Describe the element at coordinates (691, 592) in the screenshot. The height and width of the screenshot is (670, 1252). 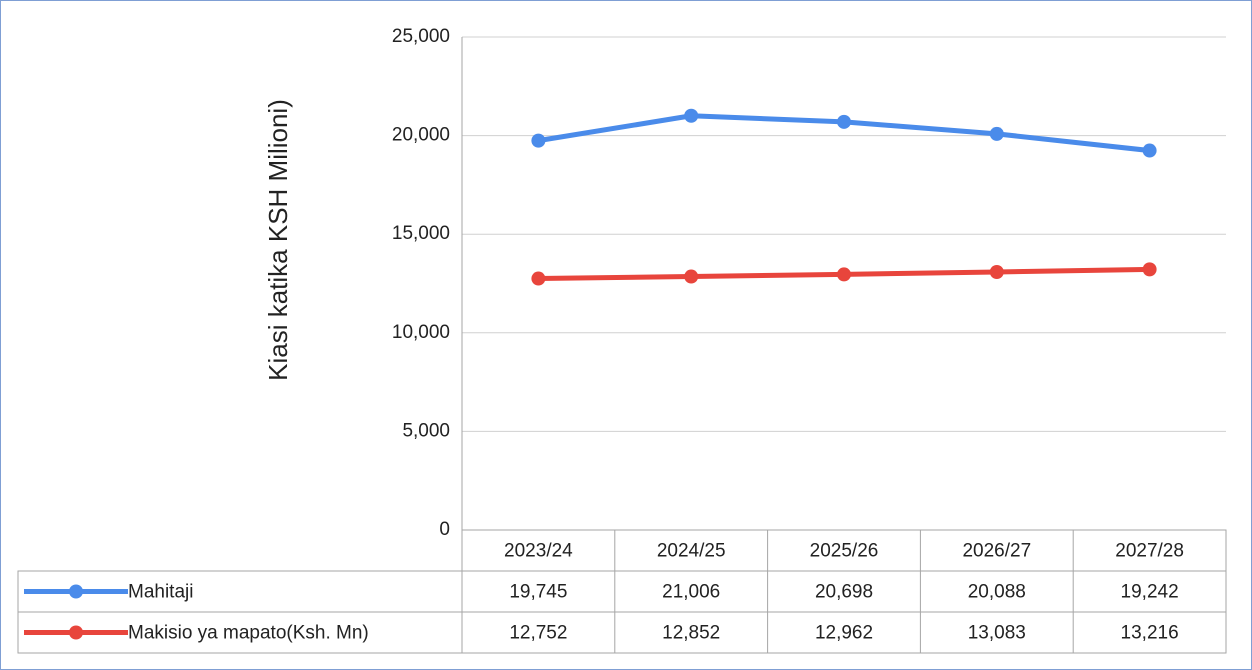
I see `table-value: 21,006` at that location.